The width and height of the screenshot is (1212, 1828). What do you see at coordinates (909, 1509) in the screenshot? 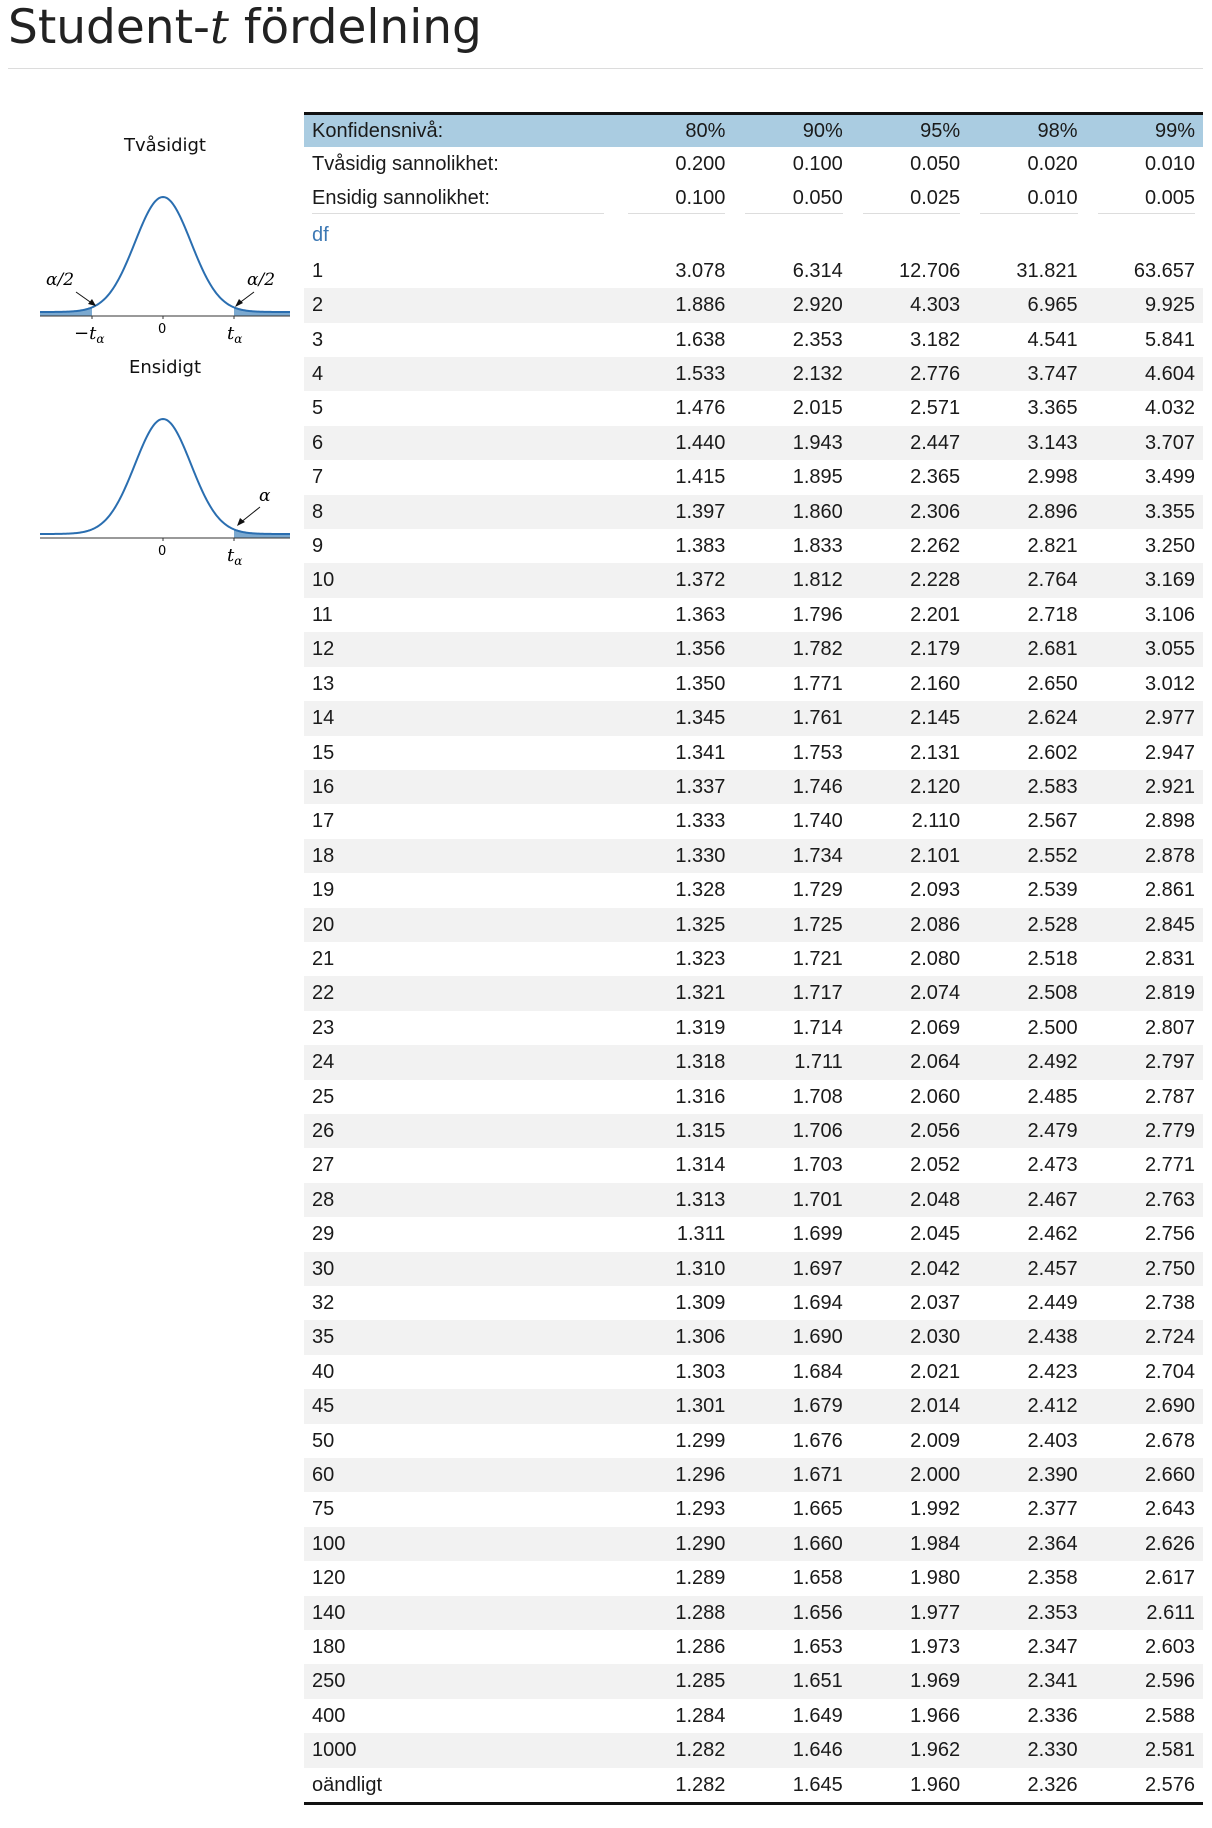
I see `critical-value-cell: 1.992` at bounding box center [909, 1509].